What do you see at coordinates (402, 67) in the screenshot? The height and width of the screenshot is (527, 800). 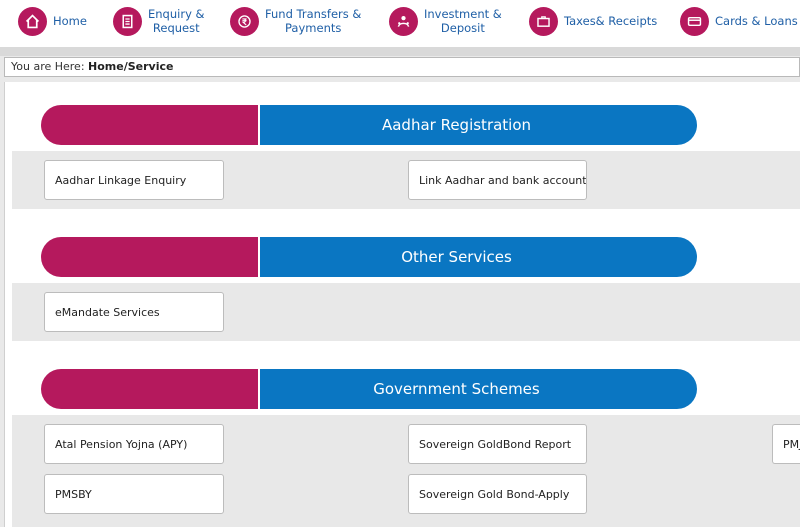 I see `breadcrumb: You are Here: Home/Service` at bounding box center [402, 67].